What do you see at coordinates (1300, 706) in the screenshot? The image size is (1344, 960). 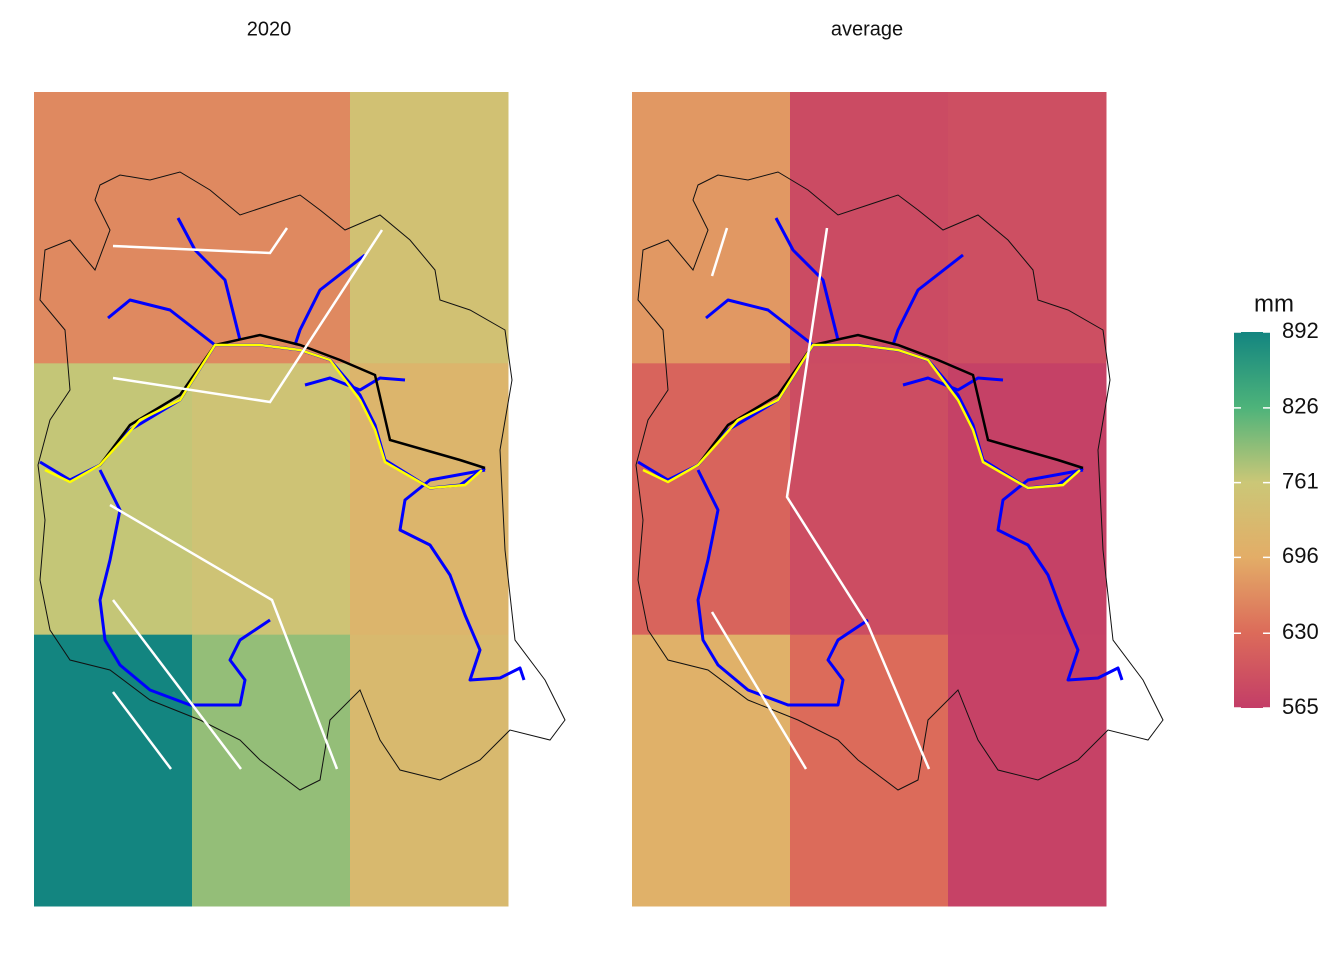 I see `colorbar-label: 565` at bounding box center [1300, 706].